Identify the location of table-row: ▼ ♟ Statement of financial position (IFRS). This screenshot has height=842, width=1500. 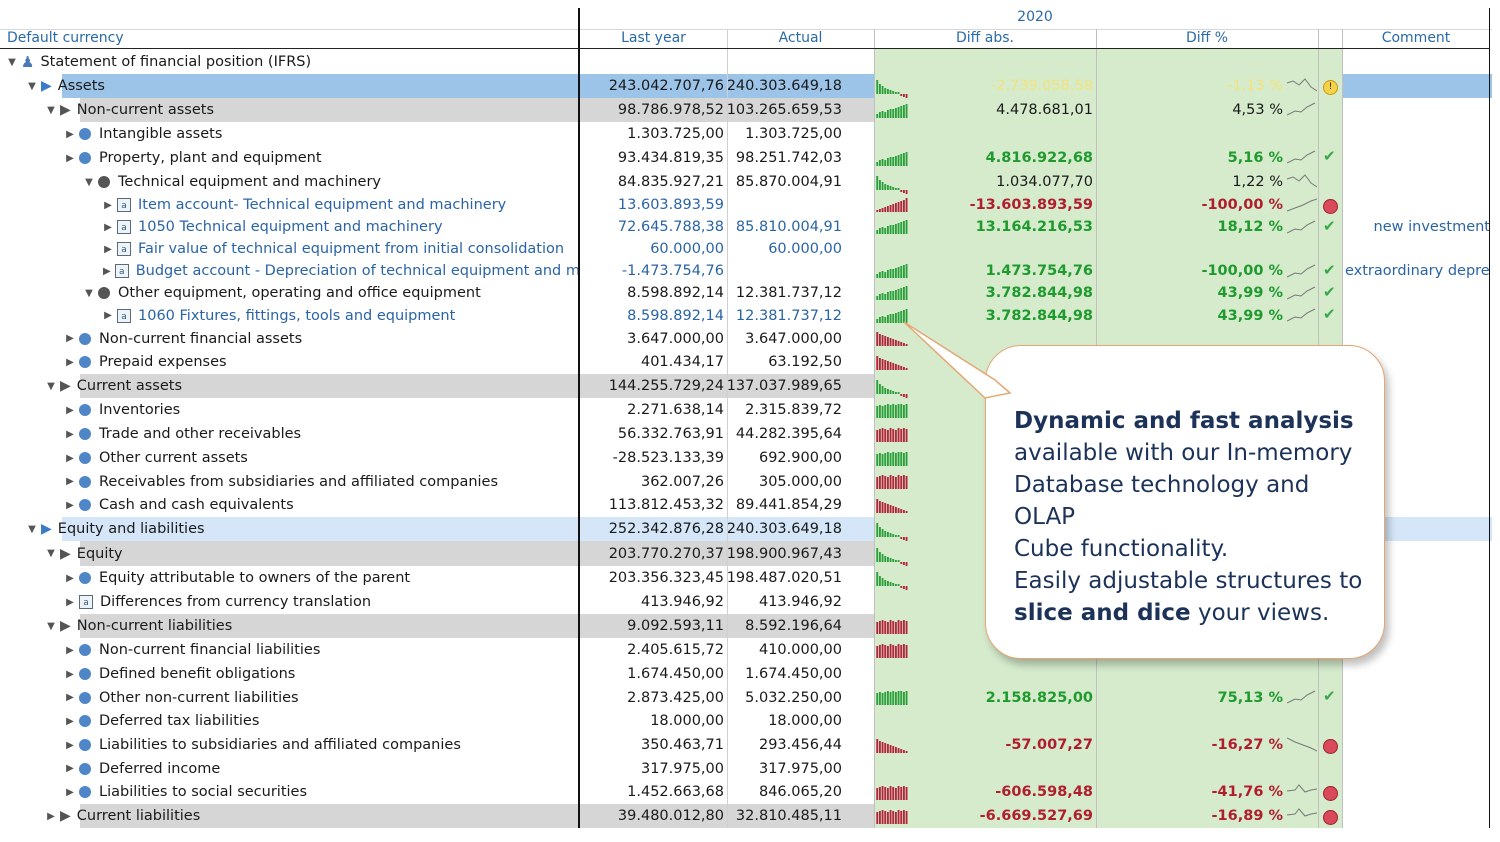
(746, 62).